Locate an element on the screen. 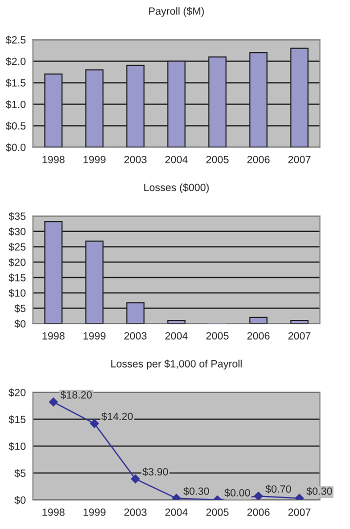 Image resolution: width=350 pixels, height=529 pixels. y-tick-label: $1.0 is located at coordinates (16, 104).